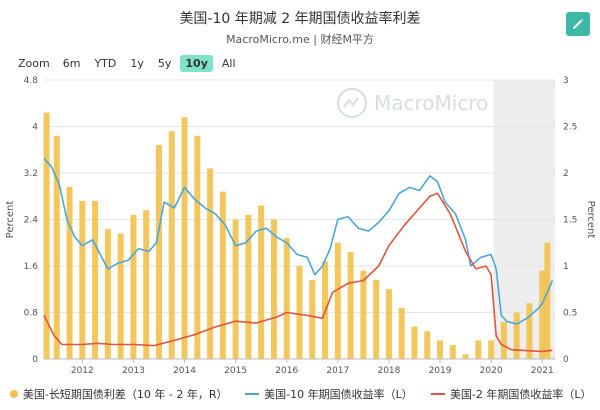 This screenshot has width=600, height=410. What do you see at coordinates (590, 220) in the screenshot?
I see `right-axis-title: Percent` at bounding box center [590, 220].